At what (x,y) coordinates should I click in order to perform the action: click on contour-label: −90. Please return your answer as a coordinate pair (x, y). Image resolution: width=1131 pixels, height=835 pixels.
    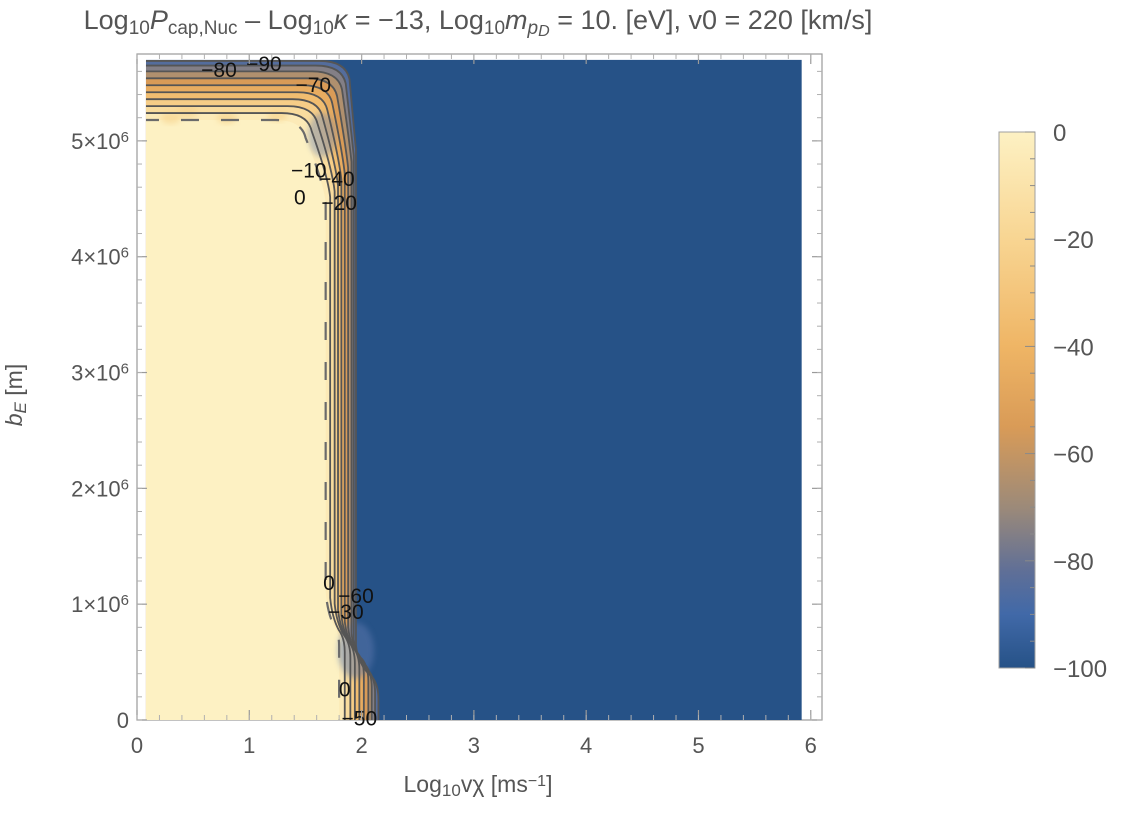
    Looking at the image, I should click on (264, 64).